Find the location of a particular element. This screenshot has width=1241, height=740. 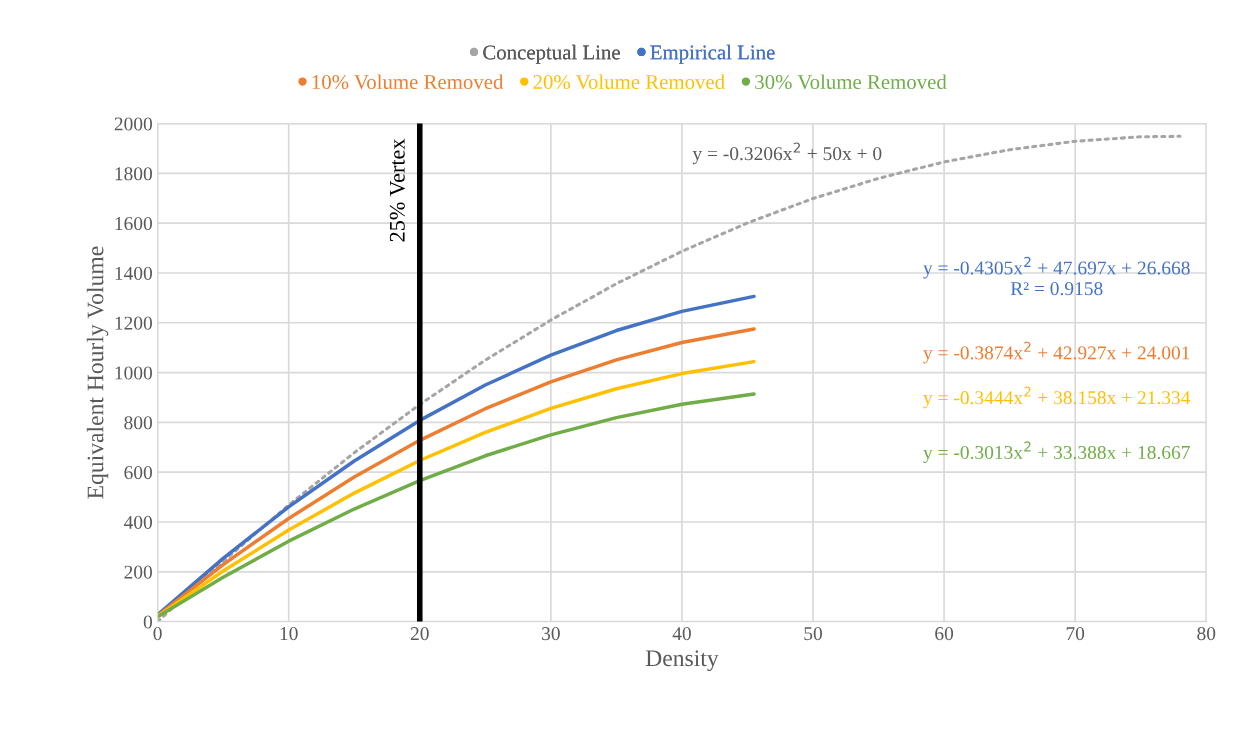

y-tick-label: 800 is located at coordinates (138, 423).